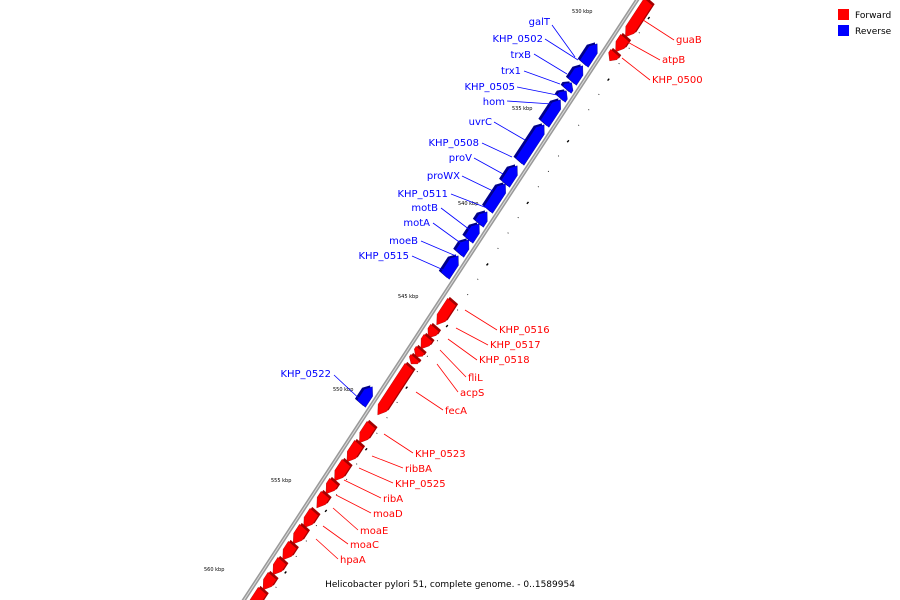  I want to click on gene-label-group: hom, so click(518, 102).